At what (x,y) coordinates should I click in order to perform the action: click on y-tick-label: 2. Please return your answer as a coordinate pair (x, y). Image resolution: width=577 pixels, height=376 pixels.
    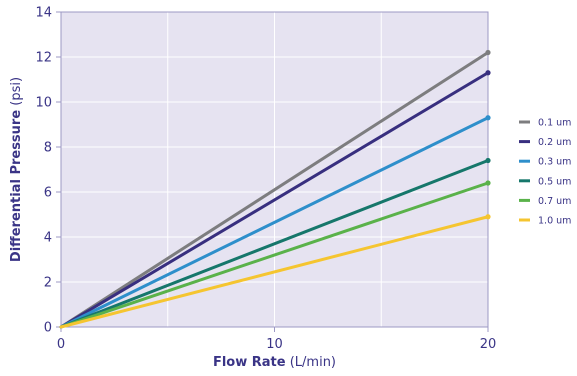
    Looking at the image, I should click on (48, 283).